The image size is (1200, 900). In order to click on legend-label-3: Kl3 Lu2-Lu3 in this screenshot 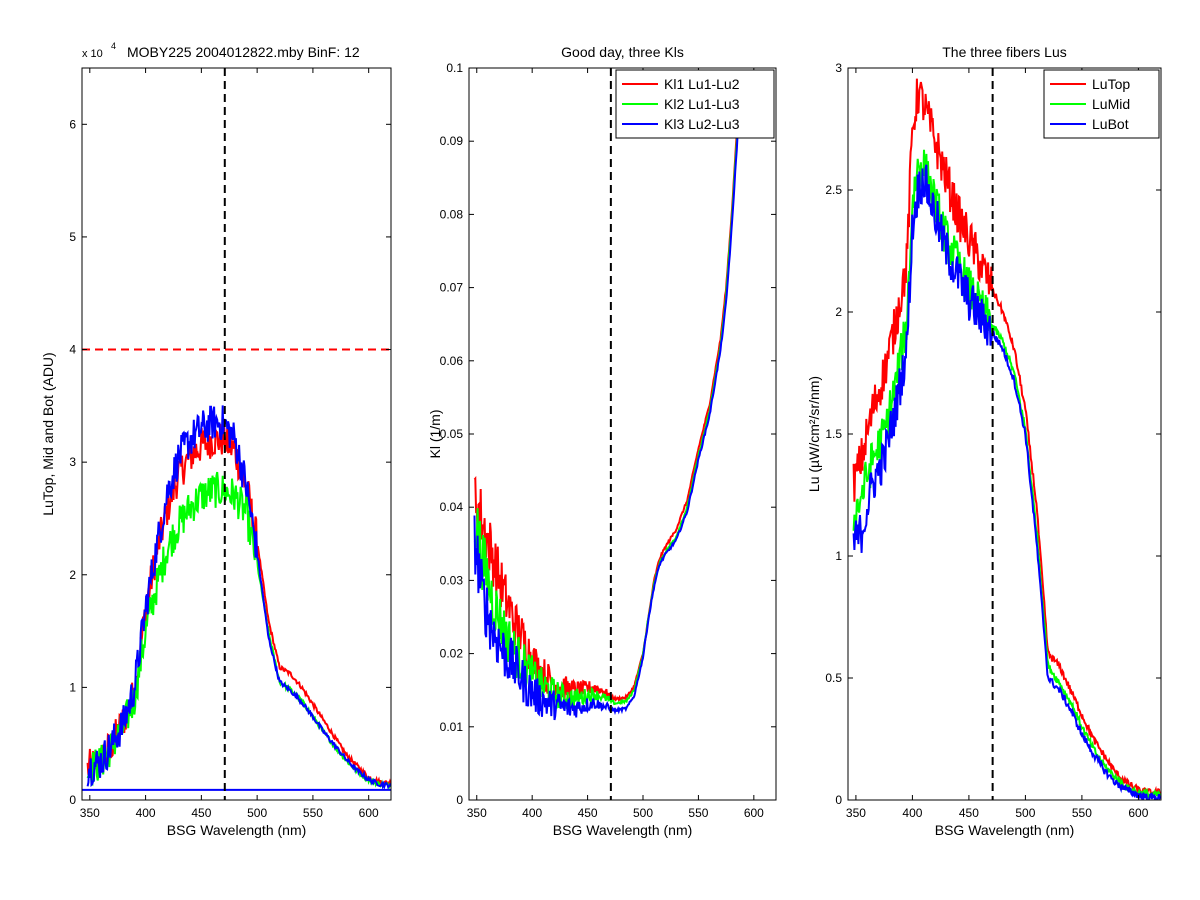, I will do `click(702, 124)`.